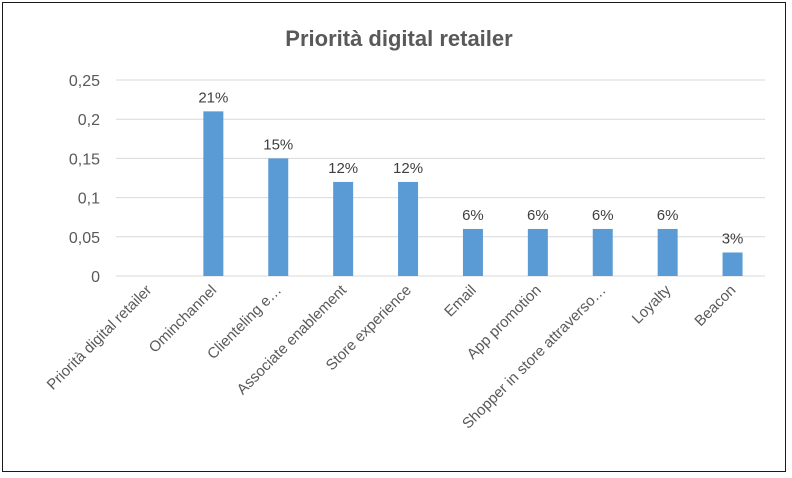 The width and height of the screenshot is (792, 478). Describe the element at coordinates (100, 338) in the screenshot. I see `x-category-label: Priorità digital retailer` at that location.